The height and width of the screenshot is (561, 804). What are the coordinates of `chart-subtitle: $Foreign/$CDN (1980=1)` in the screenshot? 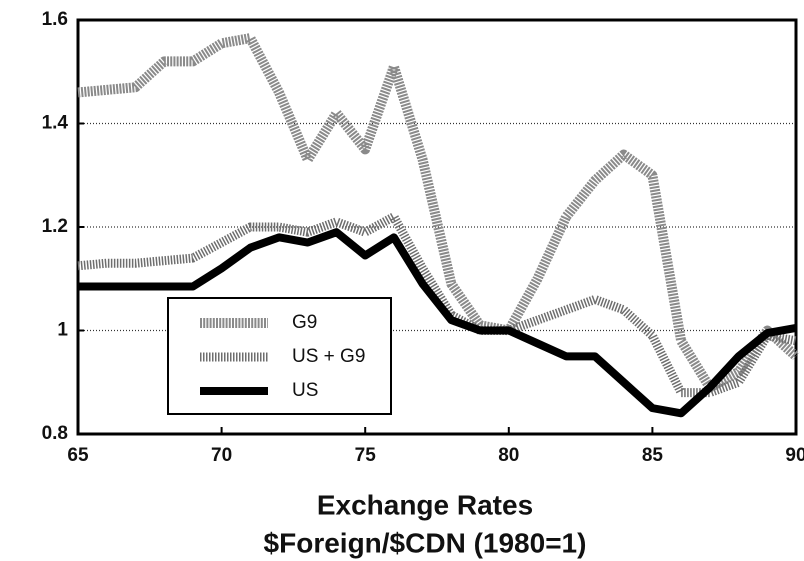 It's located at (425, 542).